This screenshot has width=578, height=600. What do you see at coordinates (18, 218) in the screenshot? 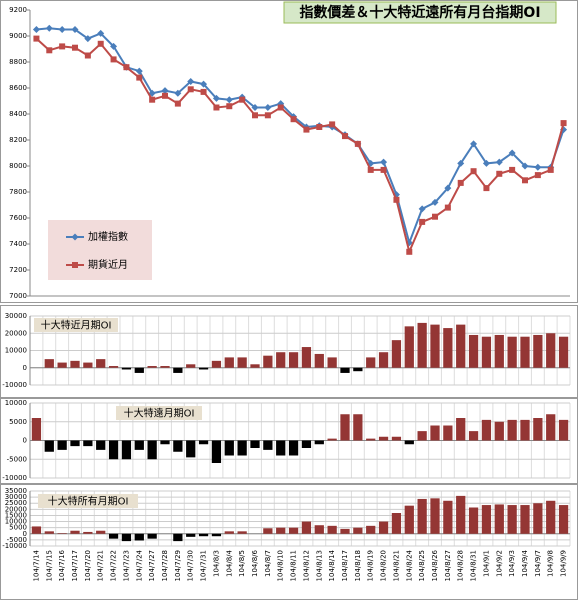
I see `y-tick-label: 7600` at bounding box center [18, 218].